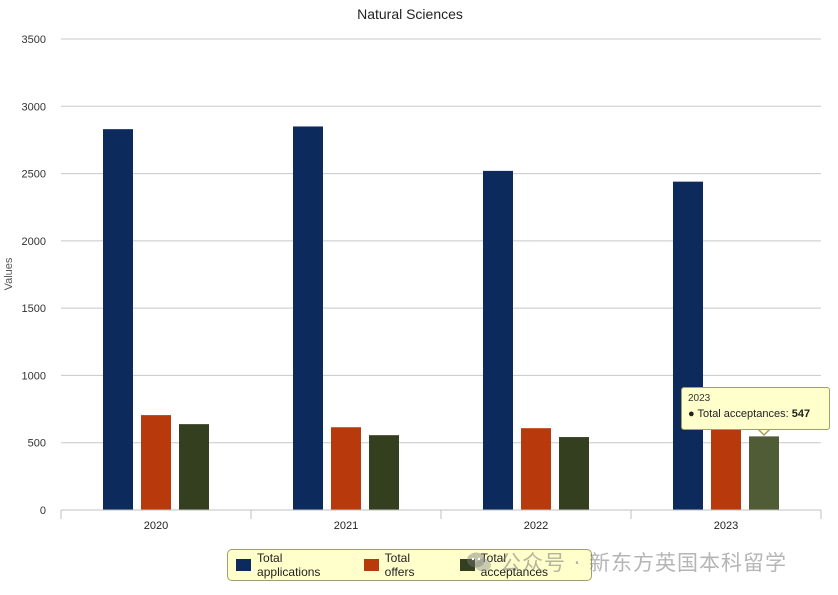  I want to click on bar-total-offers-2020, so click(156, 462).